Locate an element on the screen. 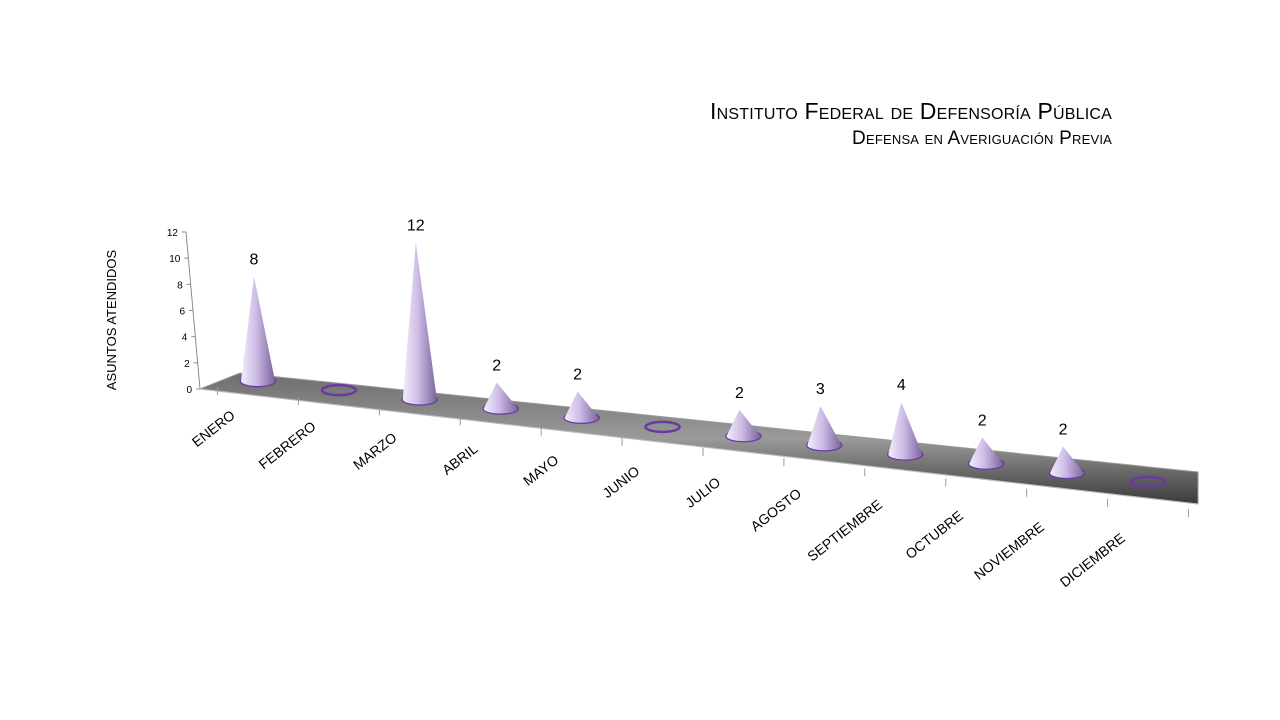 The image size is (1280, 720). x-tick-label: SEPTIEMBRE is located at coordinates (844, 530).